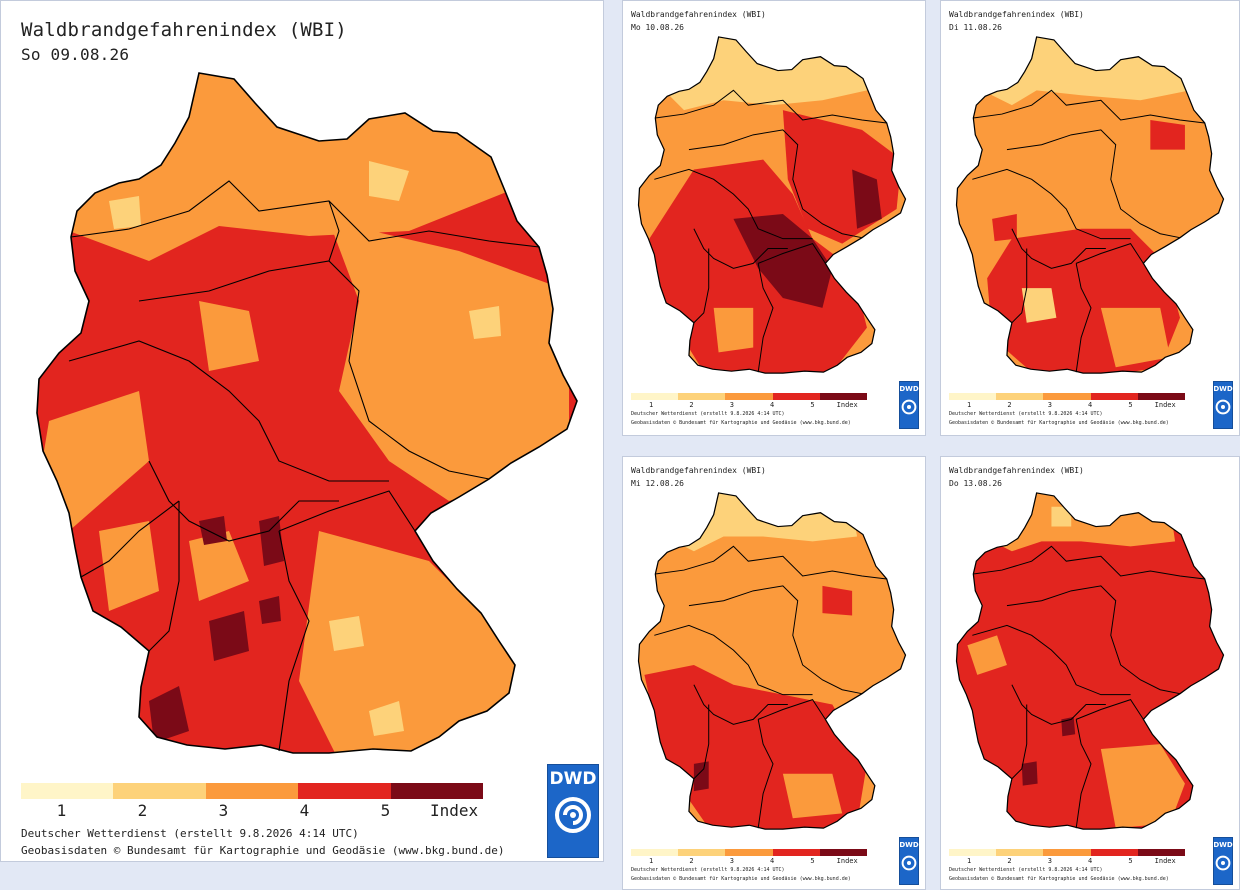 This screenshot has width=1240, height=890. I want to click on forecast-map-panel-thu: Waldbrandgefahrenindex (WBI) Do 13.08.26, so click(1090, 673).